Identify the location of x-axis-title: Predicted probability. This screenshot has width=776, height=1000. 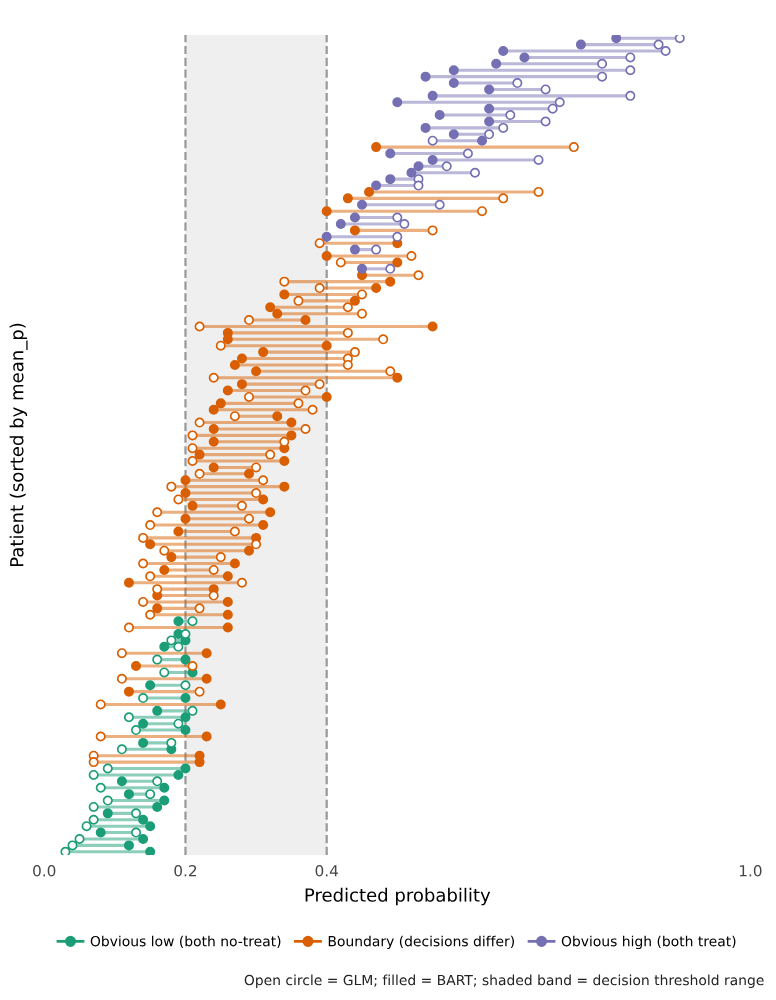
(398, 896).